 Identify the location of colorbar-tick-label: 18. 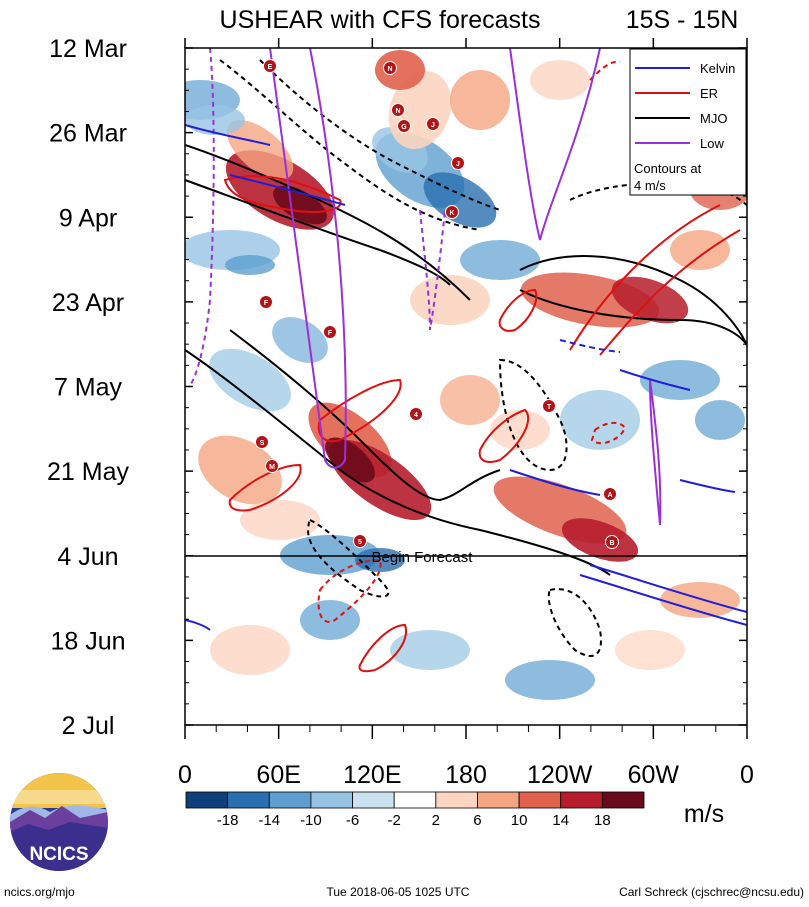
(602, 820).